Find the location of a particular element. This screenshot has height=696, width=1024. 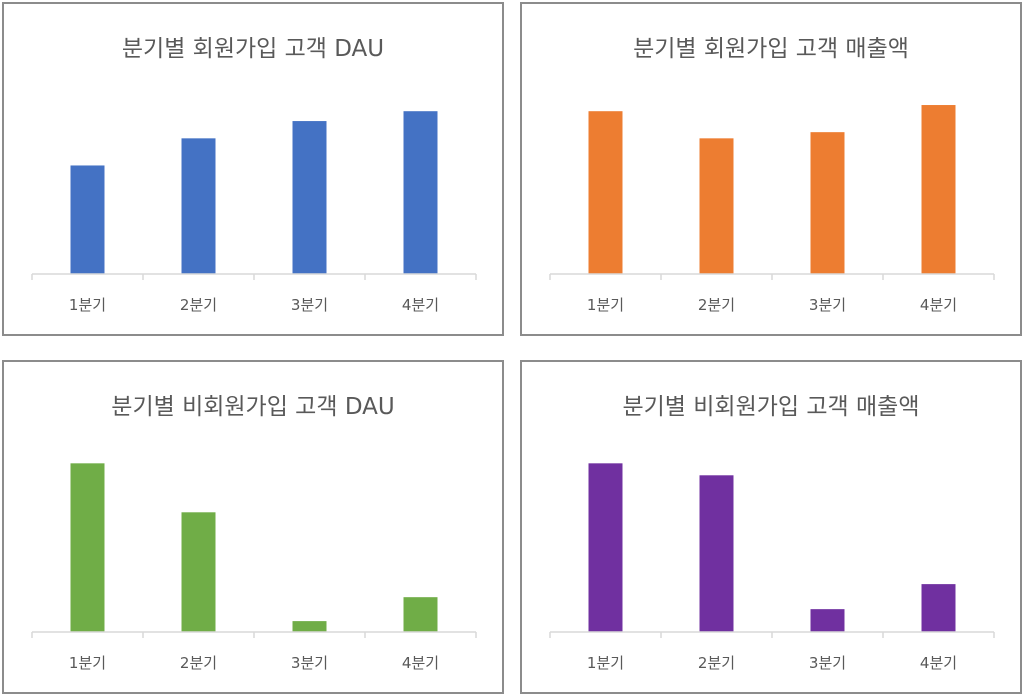

chart-title: 분기별 비회원가입 고객 매출액 is located at coordinates (770, 407).